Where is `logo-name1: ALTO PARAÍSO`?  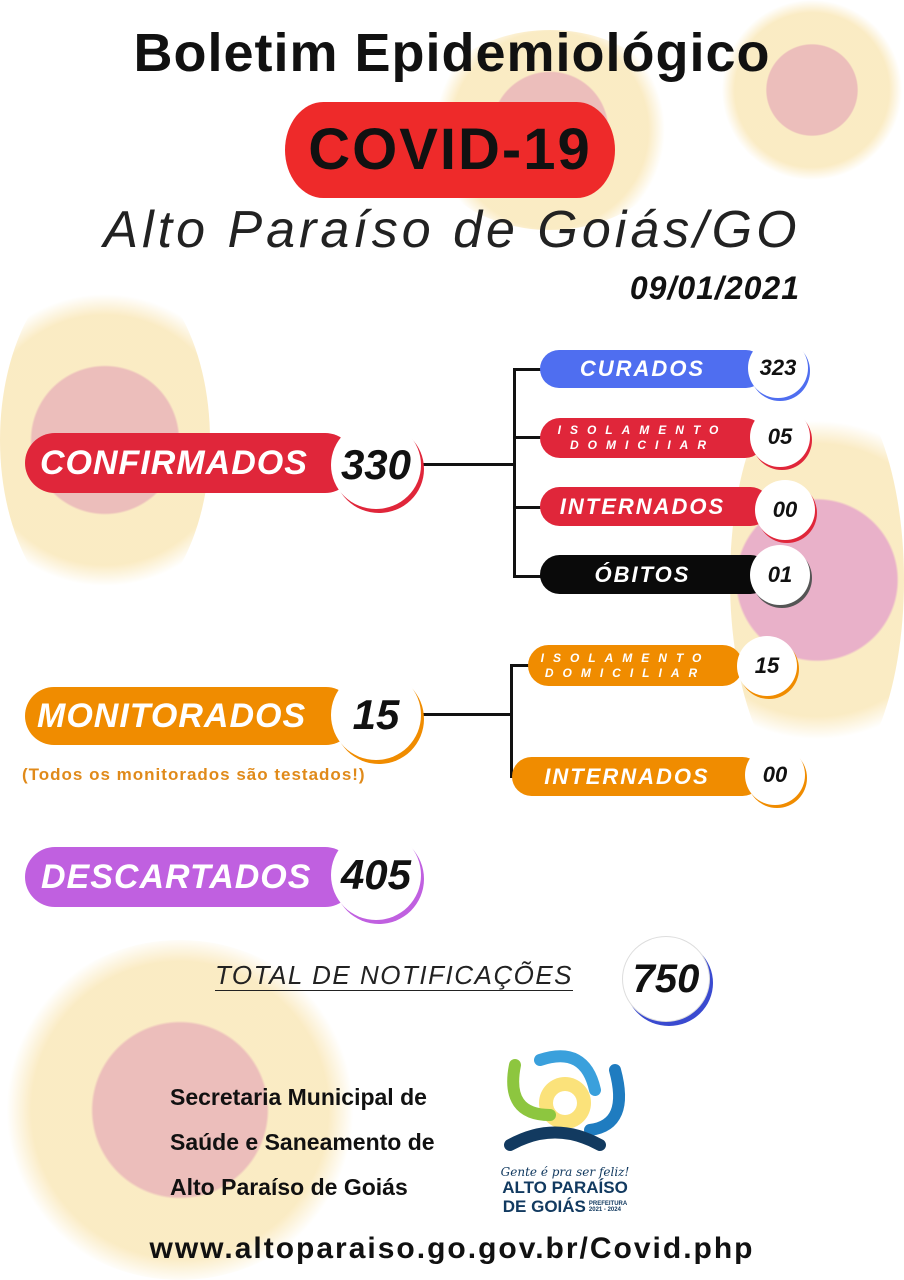
logo-name1: ALTO PARAÍSO is located at coordinates (565, 1187).